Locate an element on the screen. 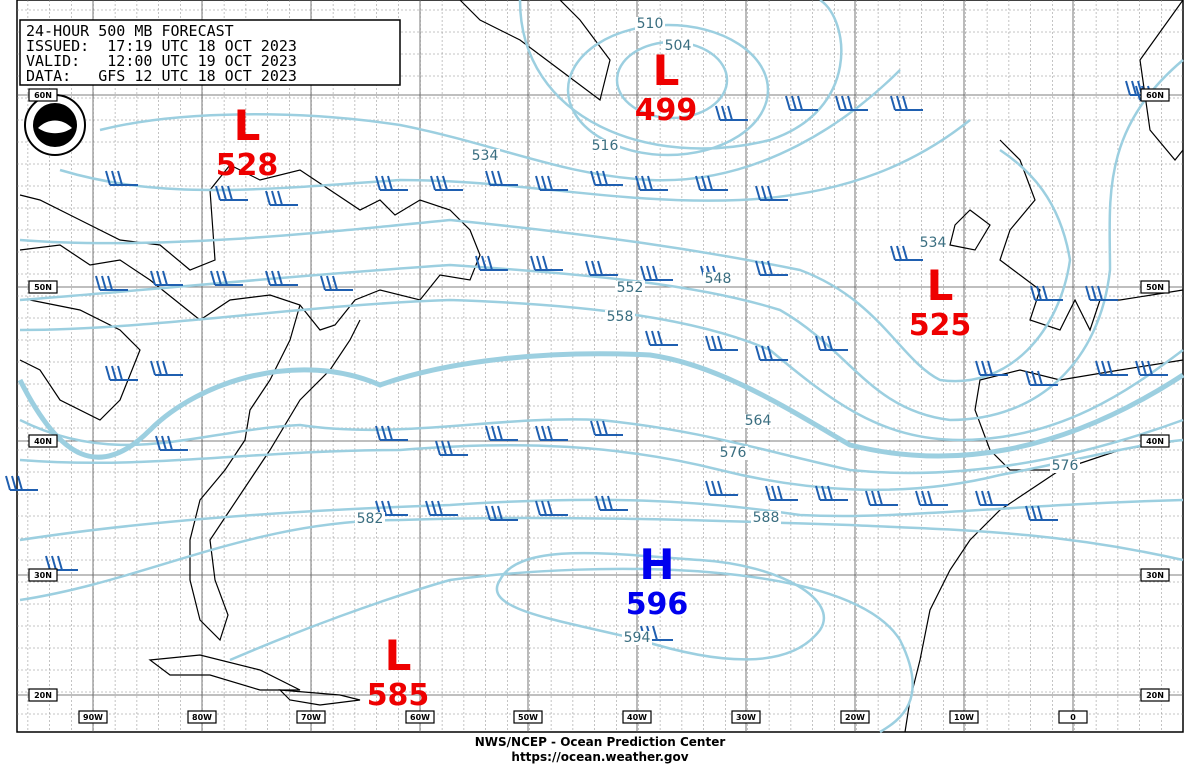 This screenshot has width=1200, height=764. contour-label: 510 is located at coordinates (650, 24).